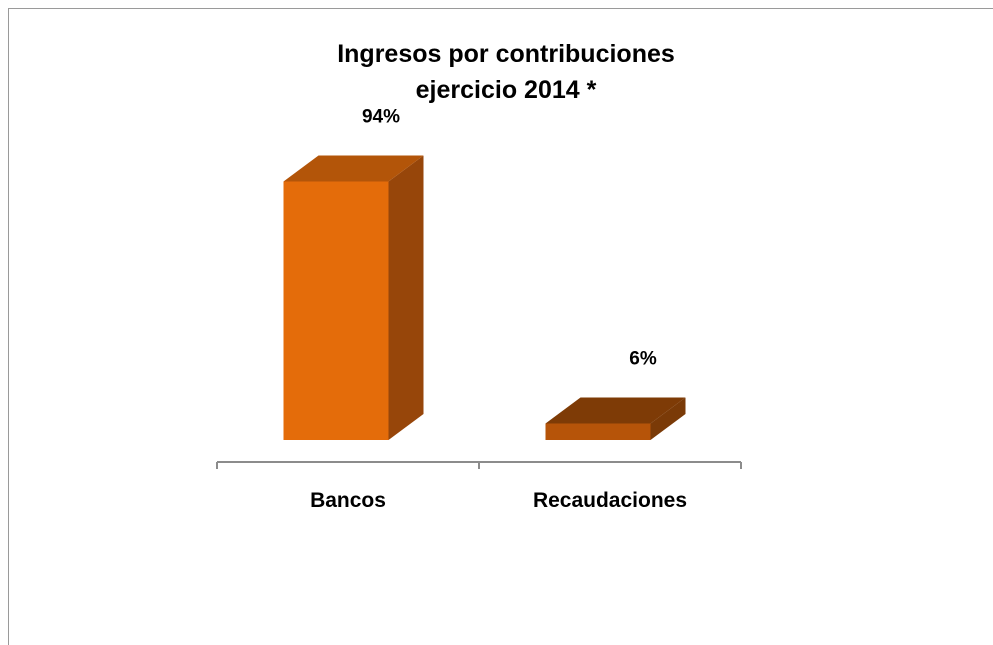  Describe the element at coordinates (348, 500) in the screenshot. I see `x-tick-label: Bancos` at that location.